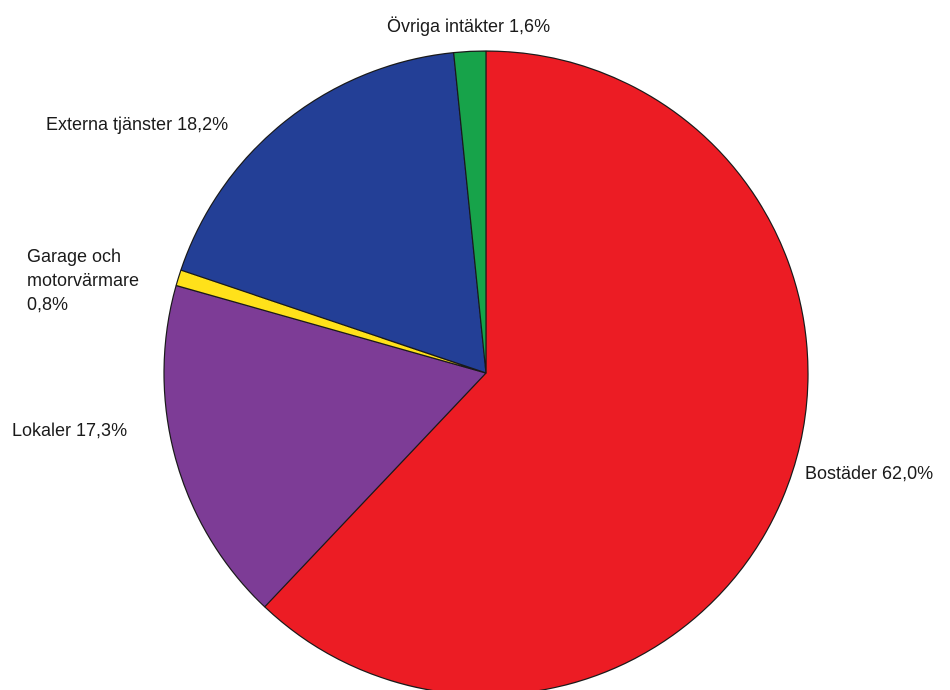 This screenshot has height=690, width=950. Describe the element at coordinates (869, 473) in the screenshot. I see `label-bostader: Bostäder 62,0%` at that location.